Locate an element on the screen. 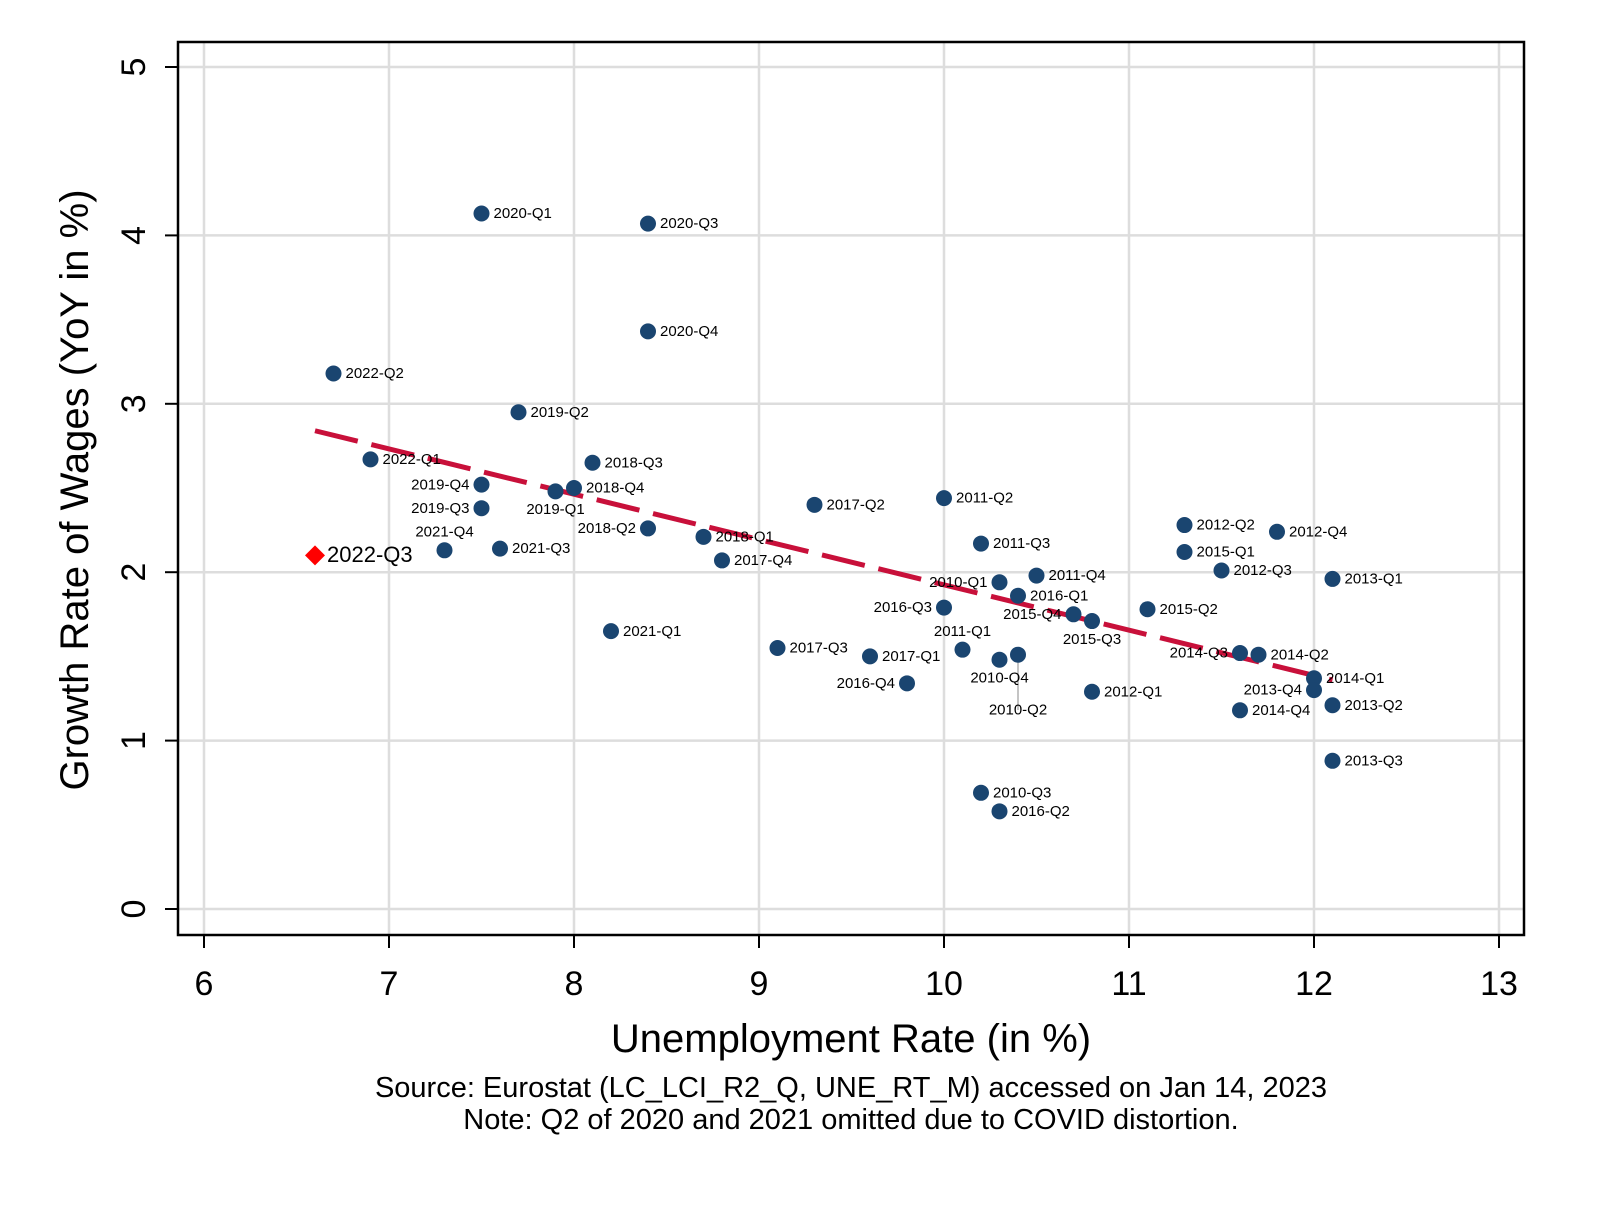 The image size is (1600, 1205). point-label: 2018-Q3 is located at coordinates (634, 462).